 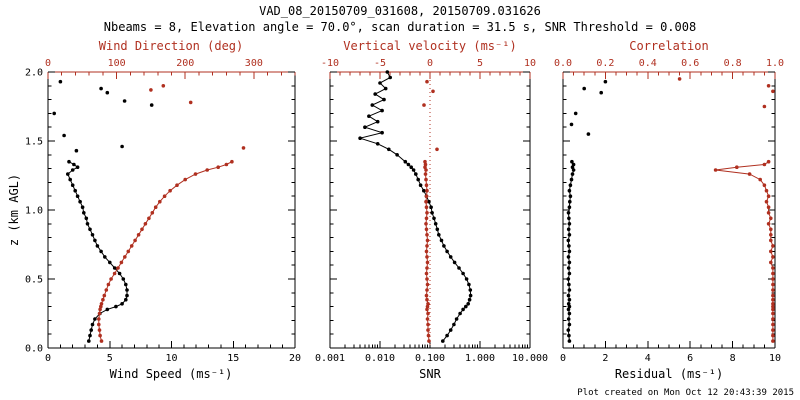 What do you see at coordinates (669, 374) in the screenshot?
I see `bottom-axis-label-residual: Residual (ms⁻¹)` at bounding box center [669, 374].